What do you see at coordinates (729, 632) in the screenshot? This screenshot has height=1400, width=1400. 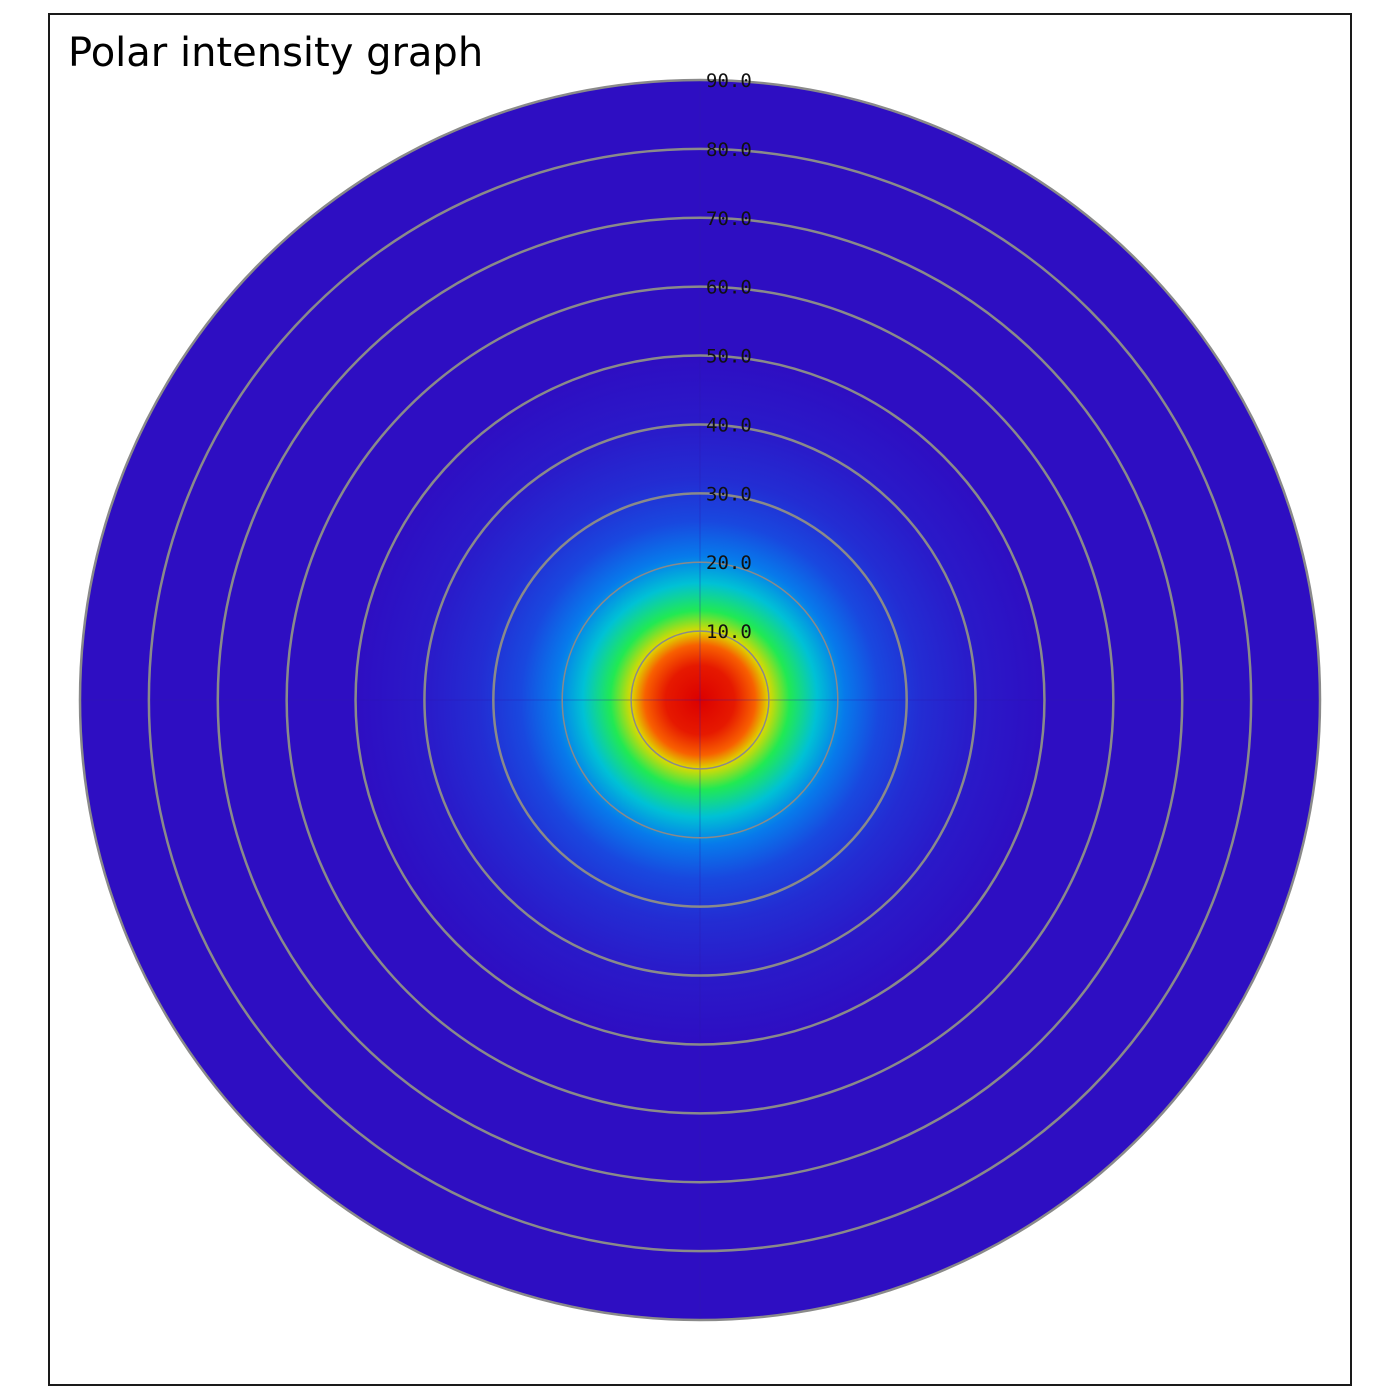 I see `radial-tick-label: 10.0` at bounding box center [729, 632].